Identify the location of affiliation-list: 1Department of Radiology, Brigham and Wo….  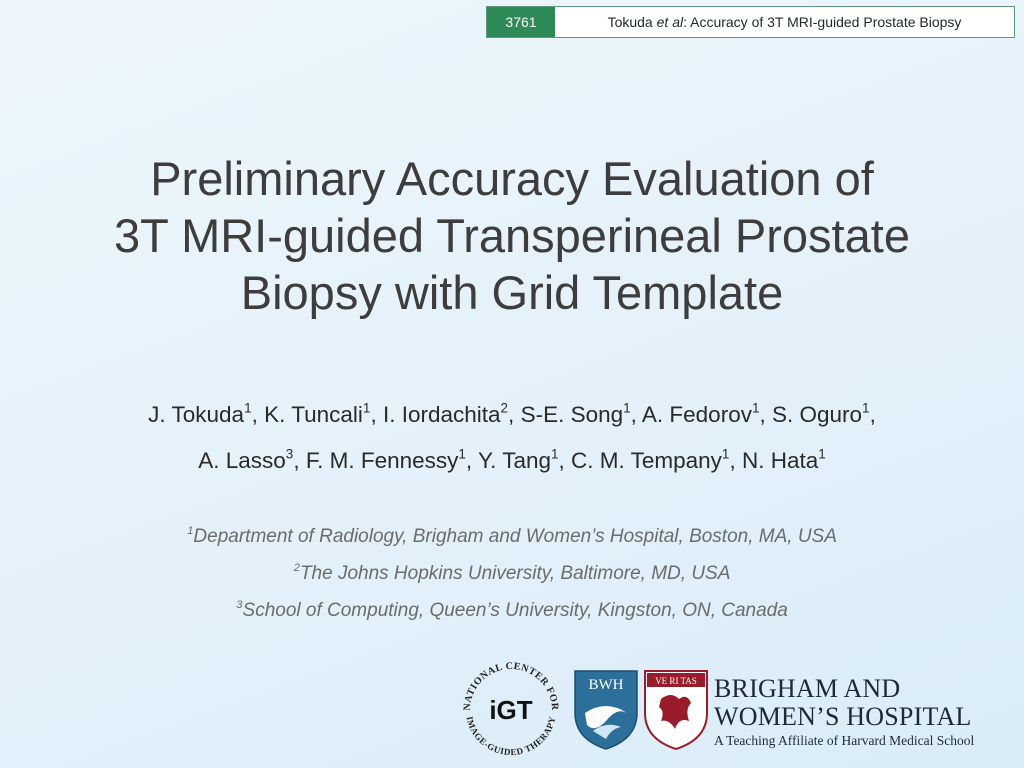
(512, 573).